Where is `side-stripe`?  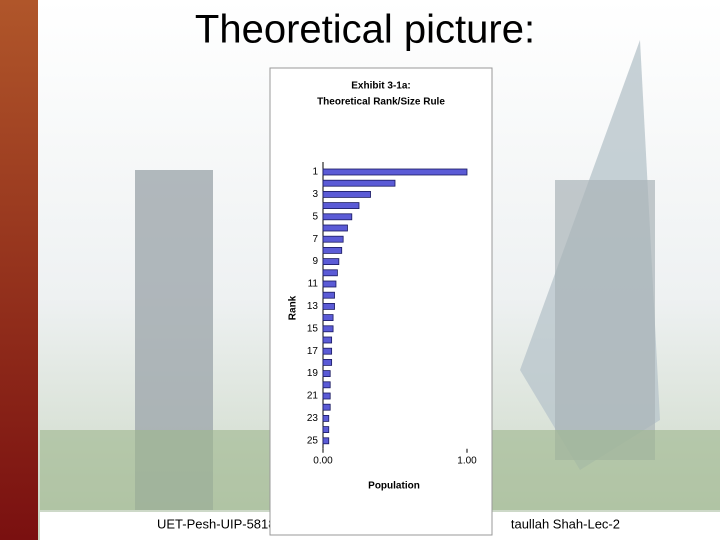 side-stripe is located at coordinates (19, 270).